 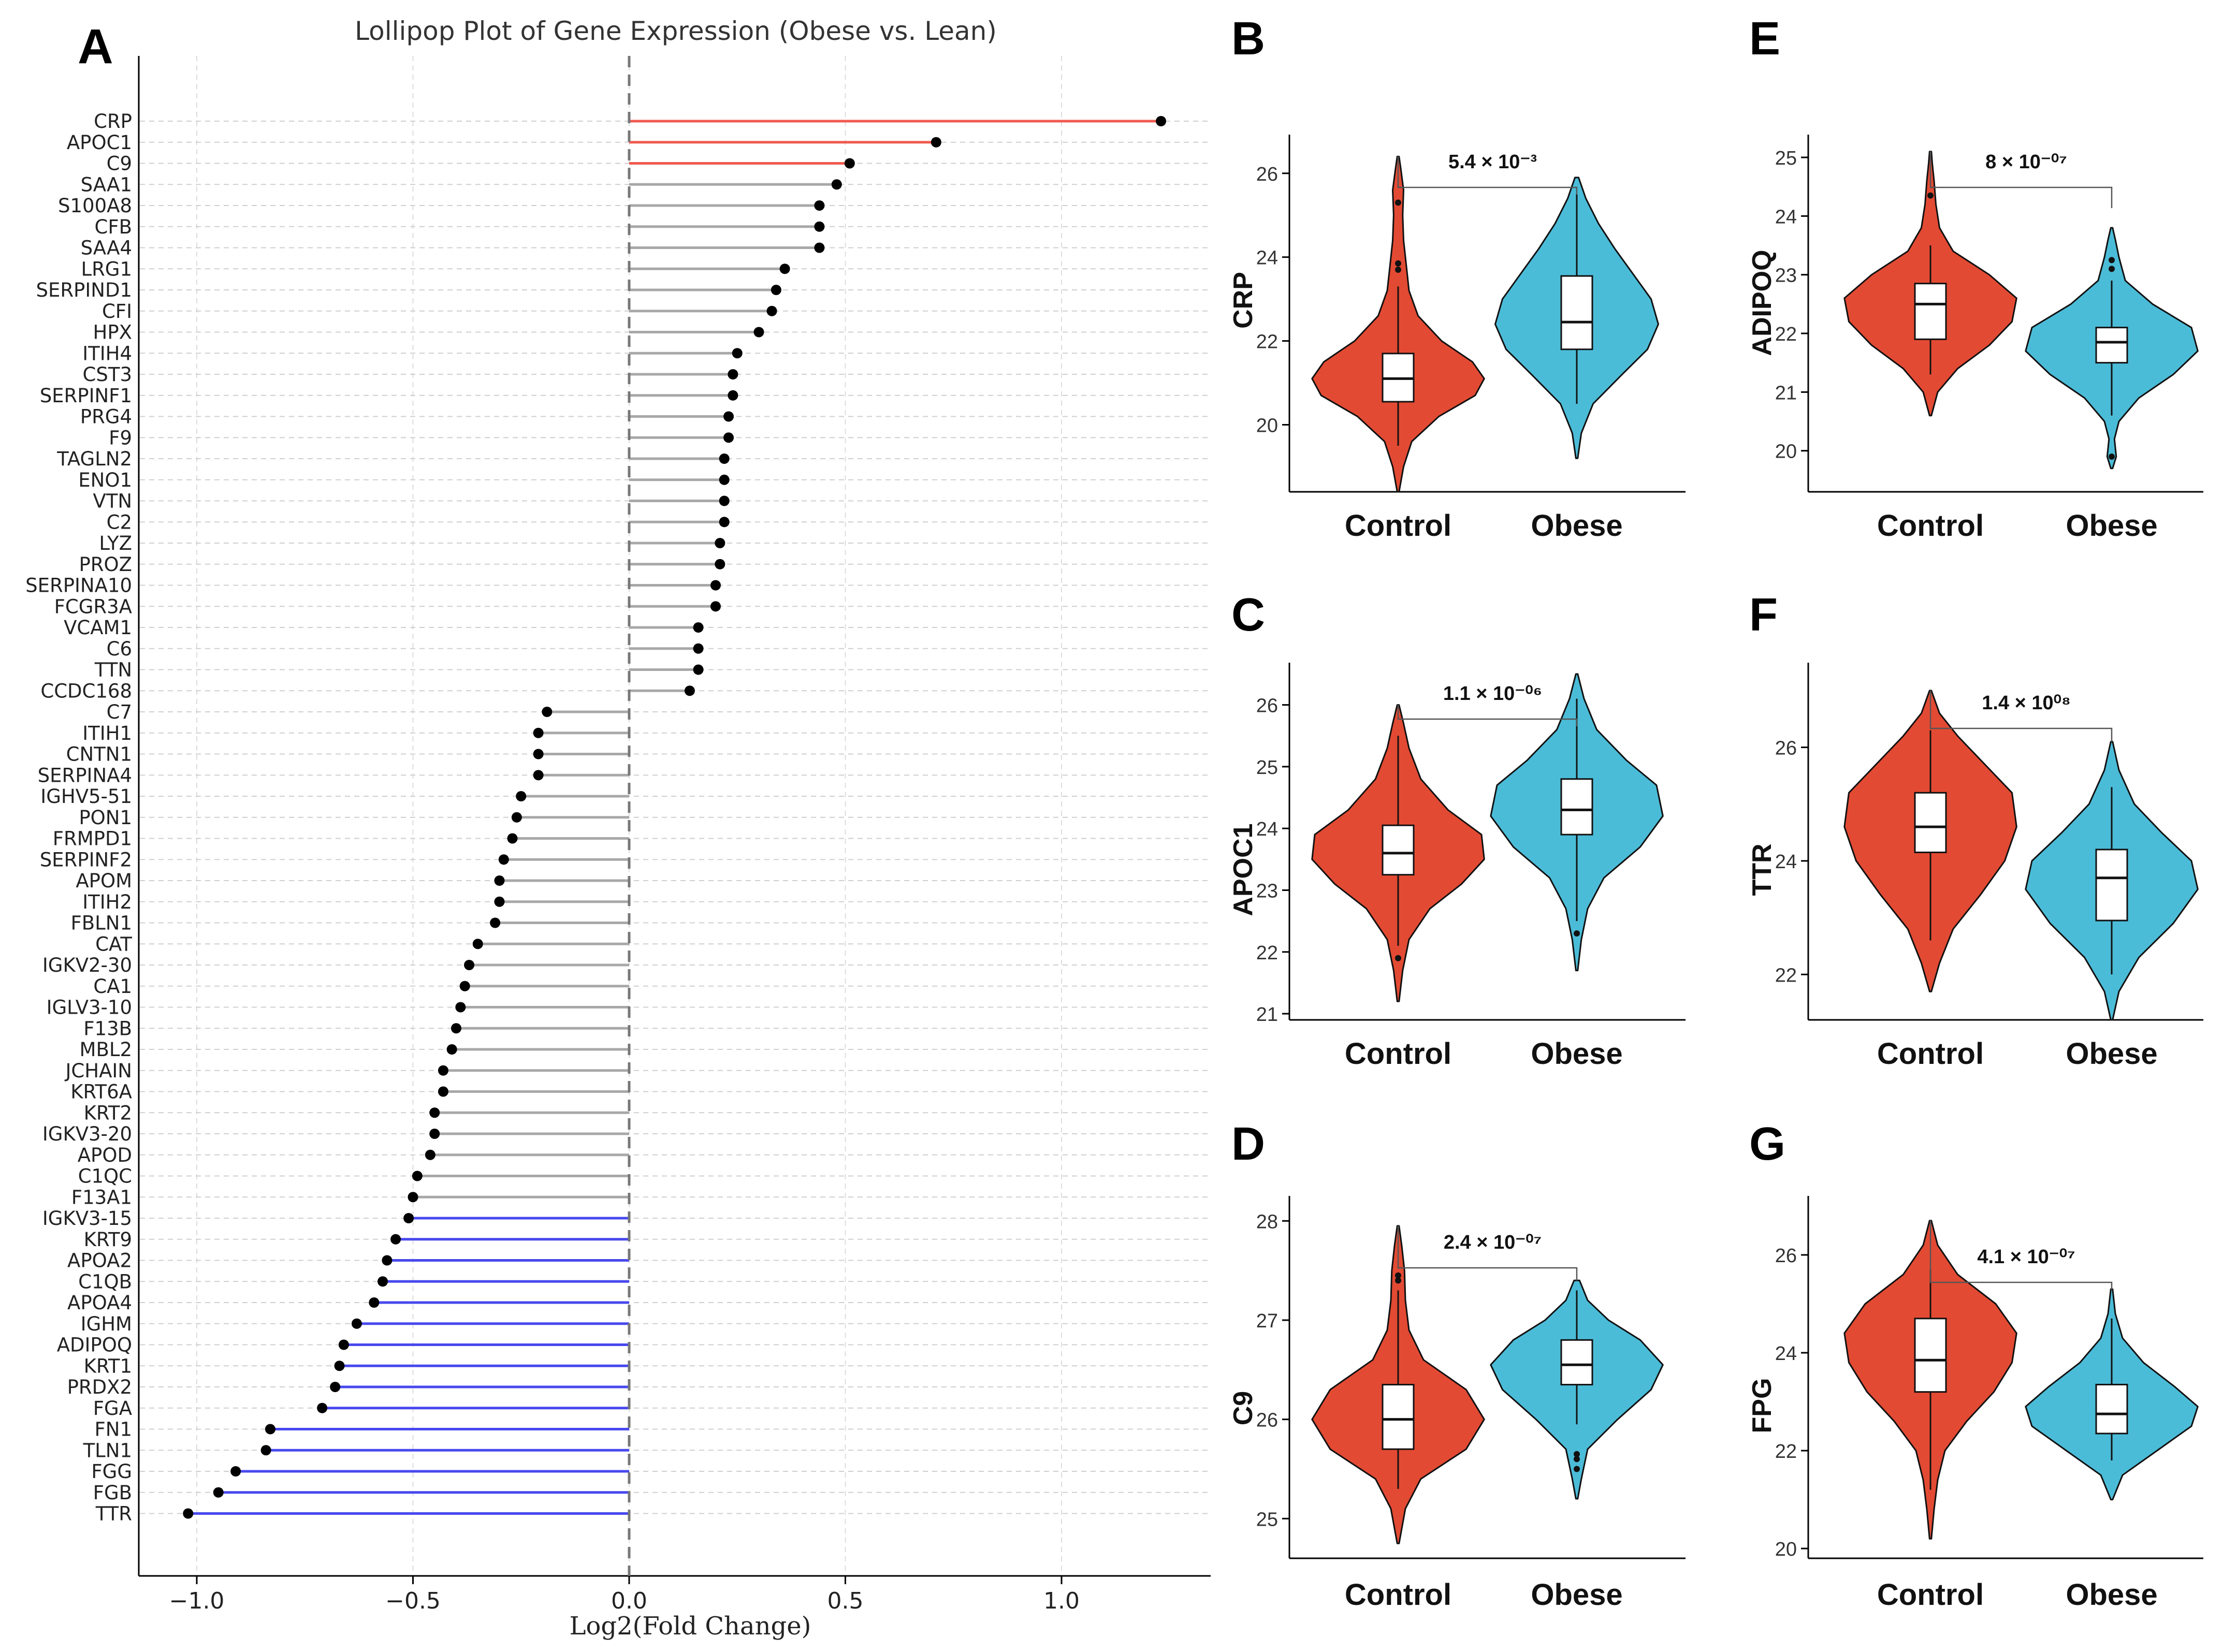 What do you see at coordinates (119, 164) in the screenshot?
I see `gene-label-c9: C9` at bounding box center [119, 164].